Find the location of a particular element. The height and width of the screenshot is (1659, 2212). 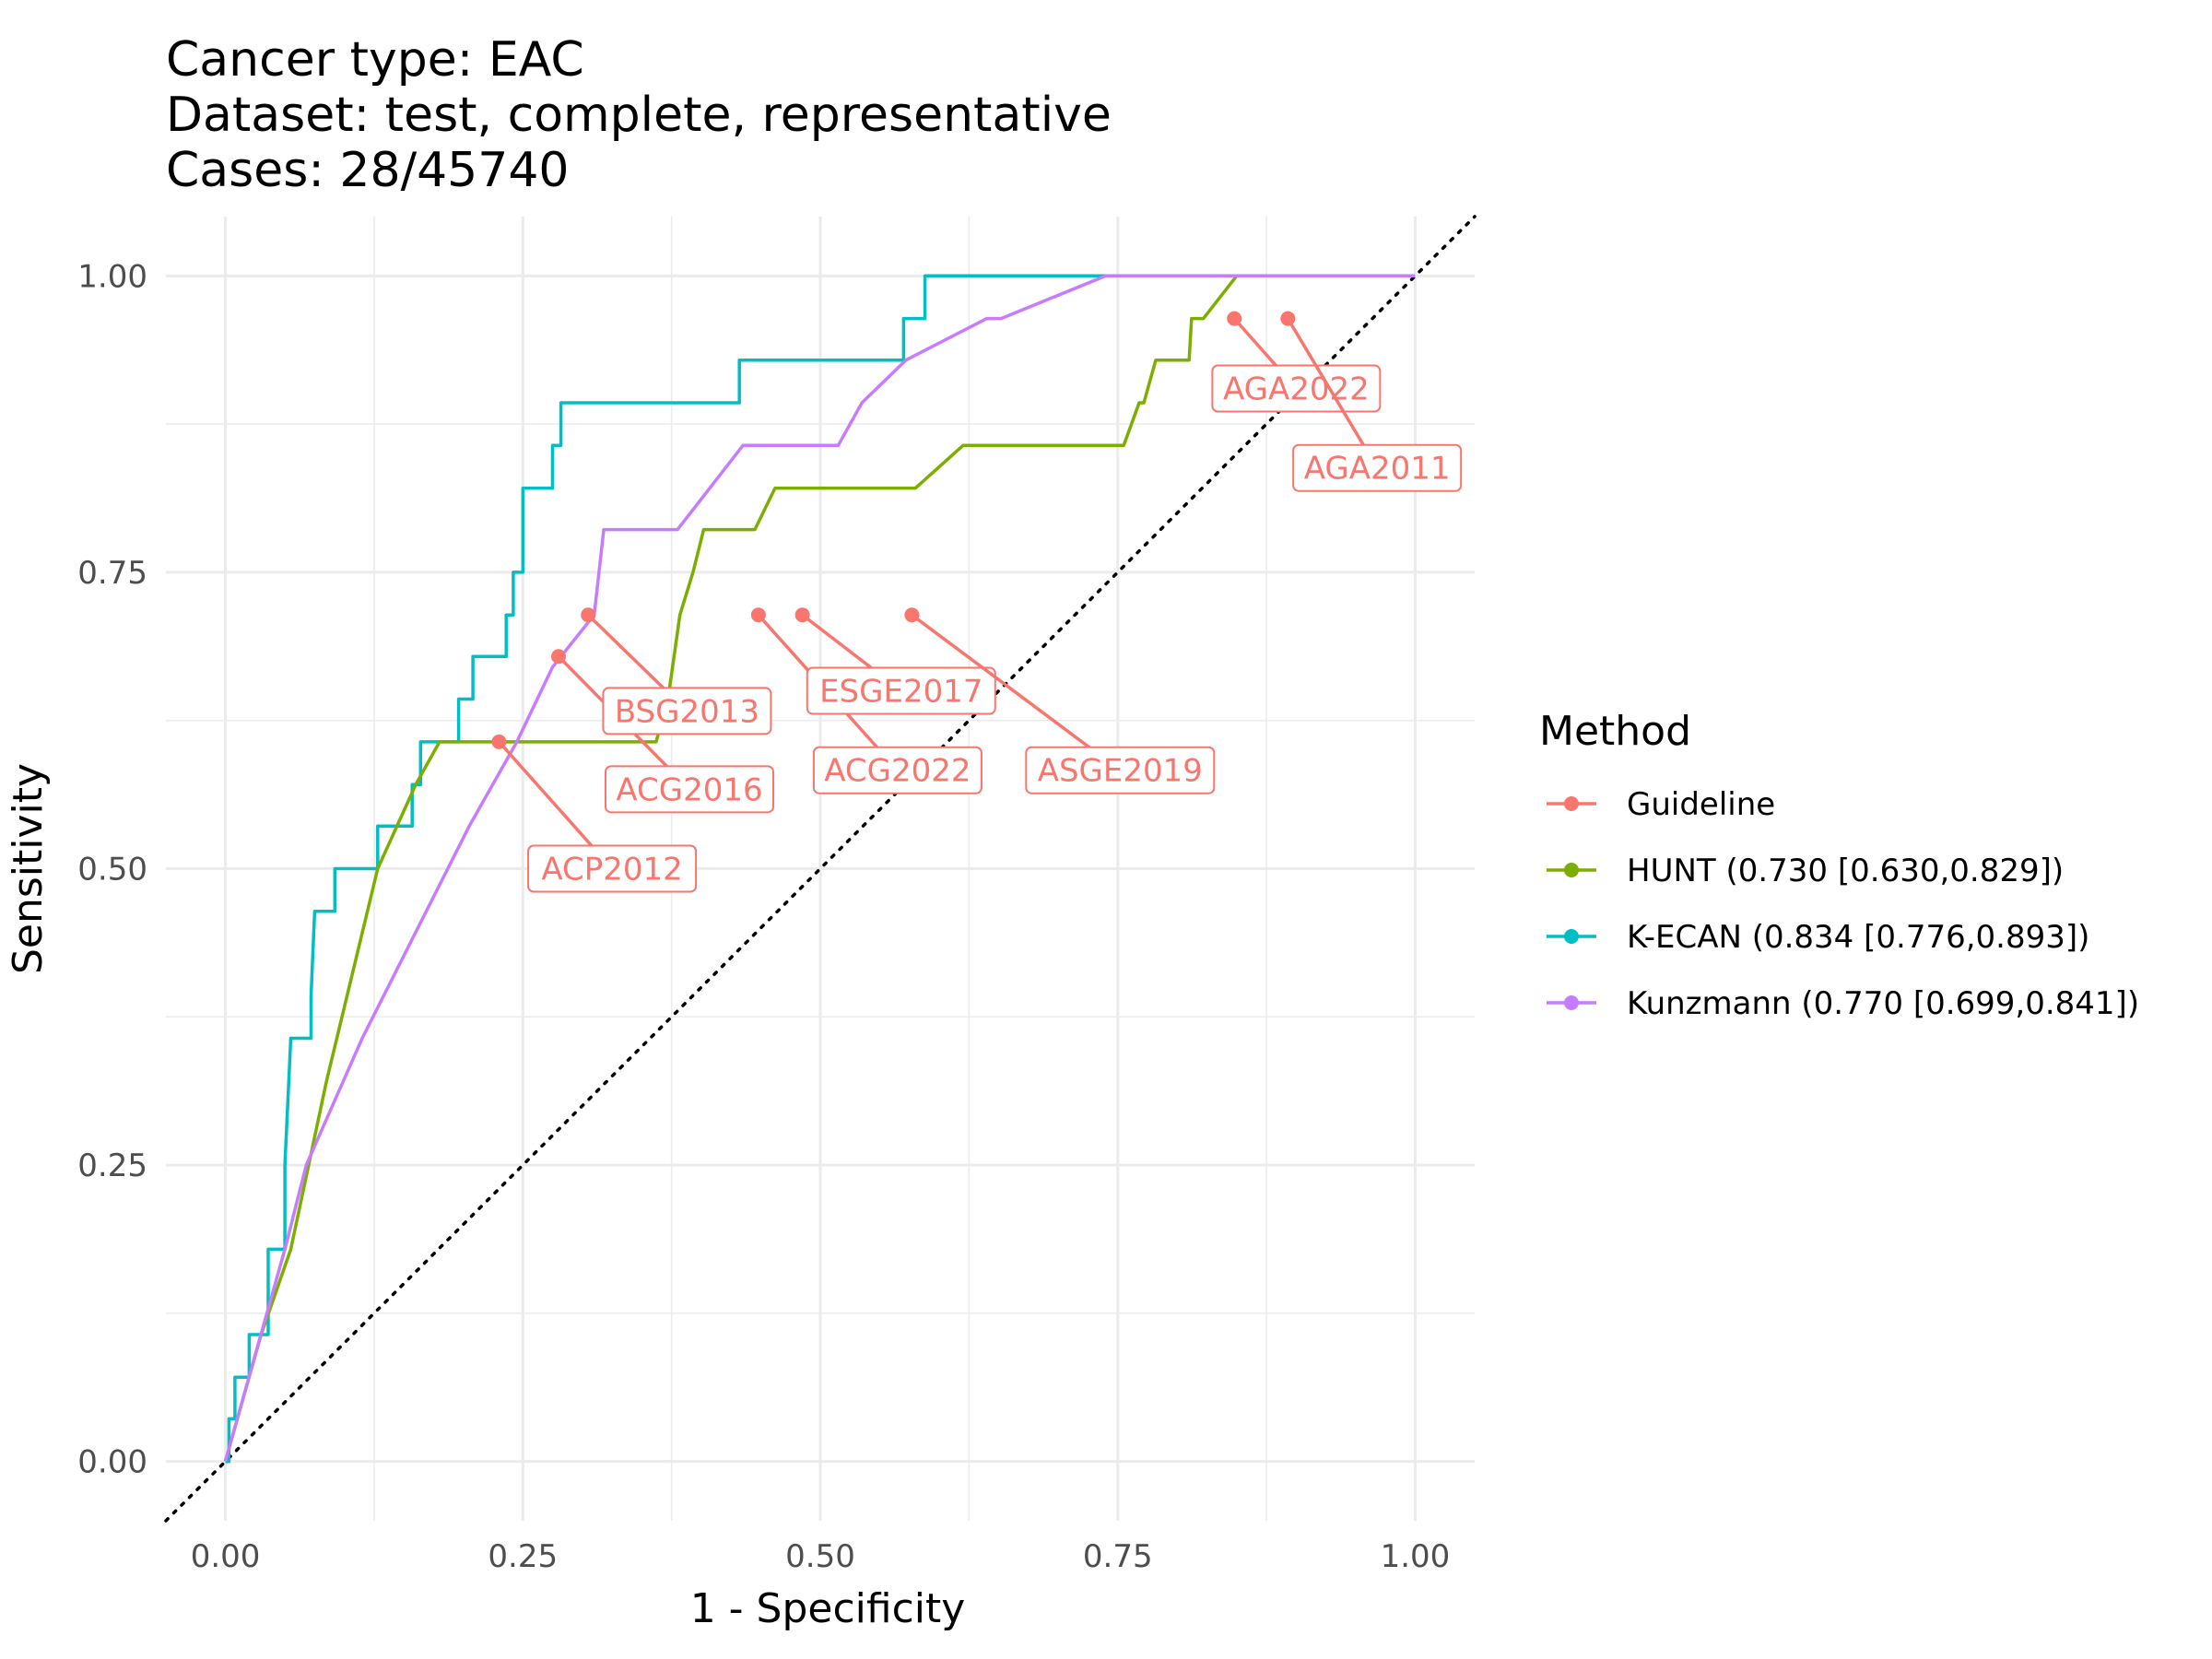

legend-label: Guideline is located at coordinates (1701, 804).